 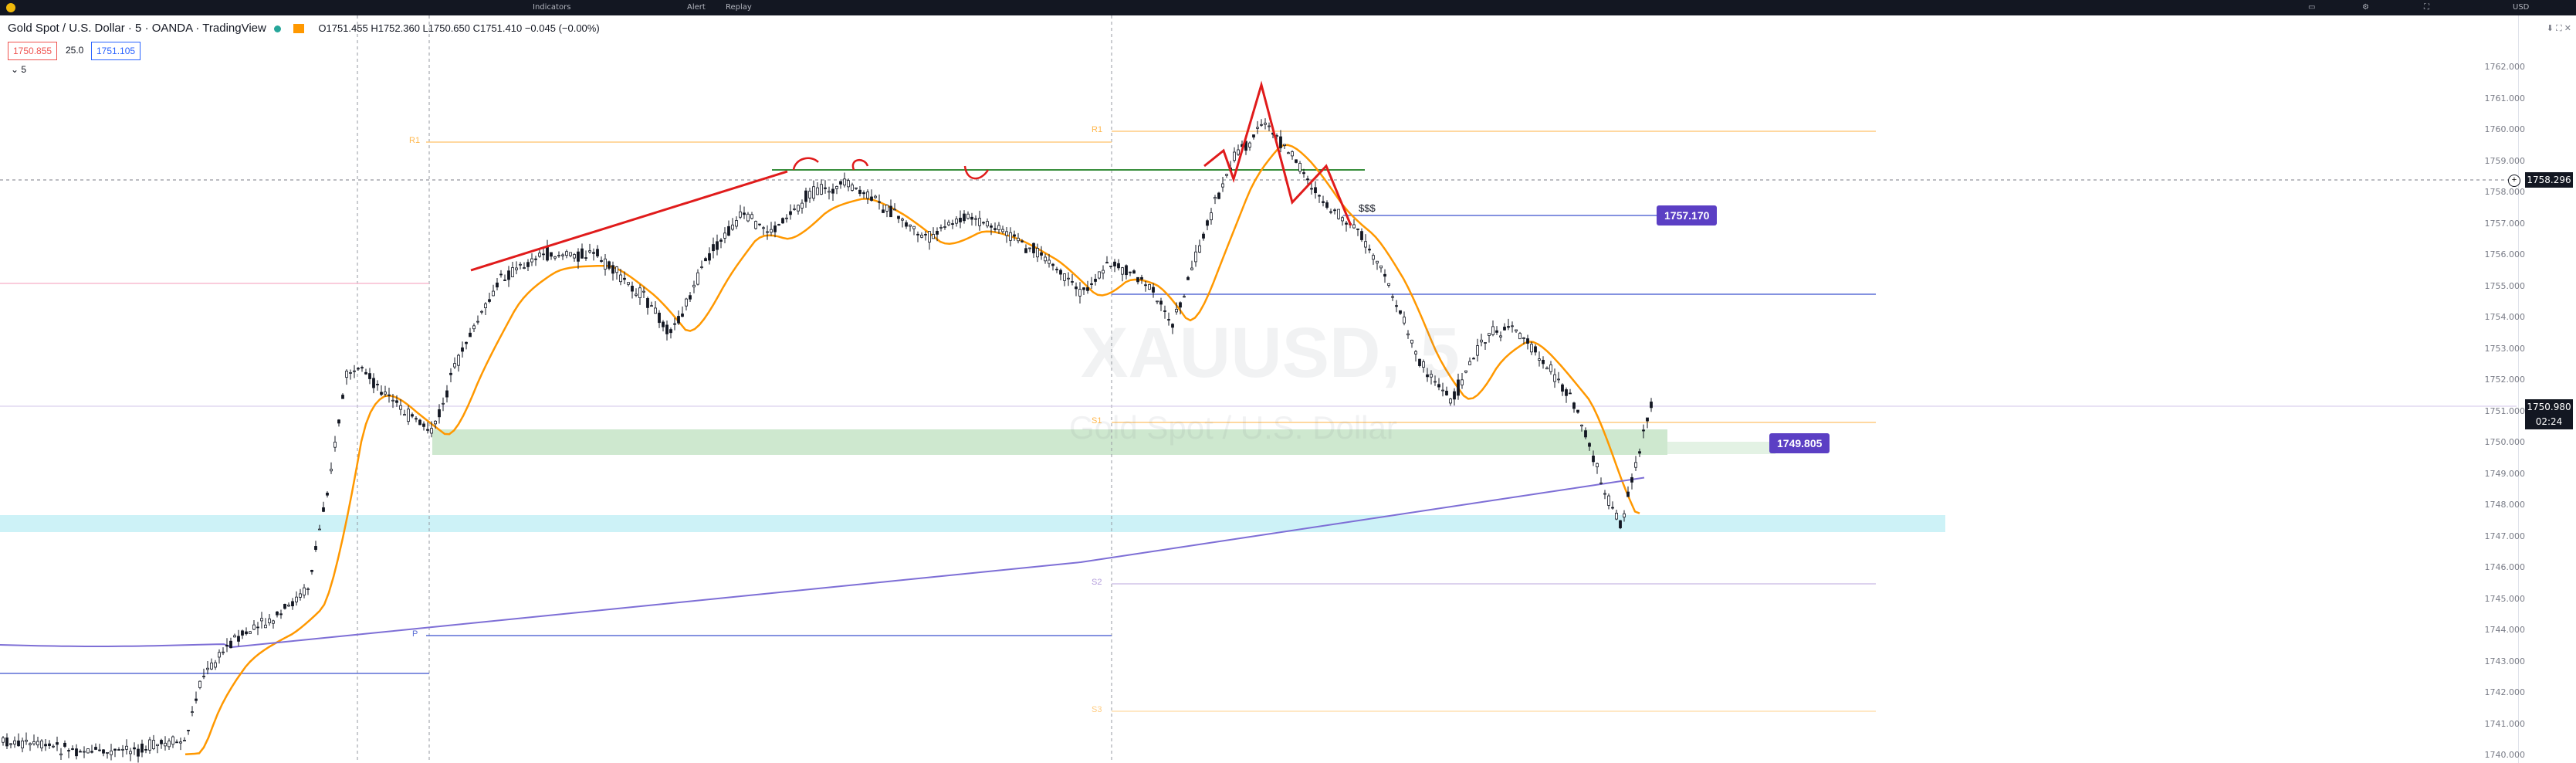 What do you see at coordinates (2505, 411) in the screenshot?
I see `price-tick: 1751.000` at bounding box center [2505, 411].